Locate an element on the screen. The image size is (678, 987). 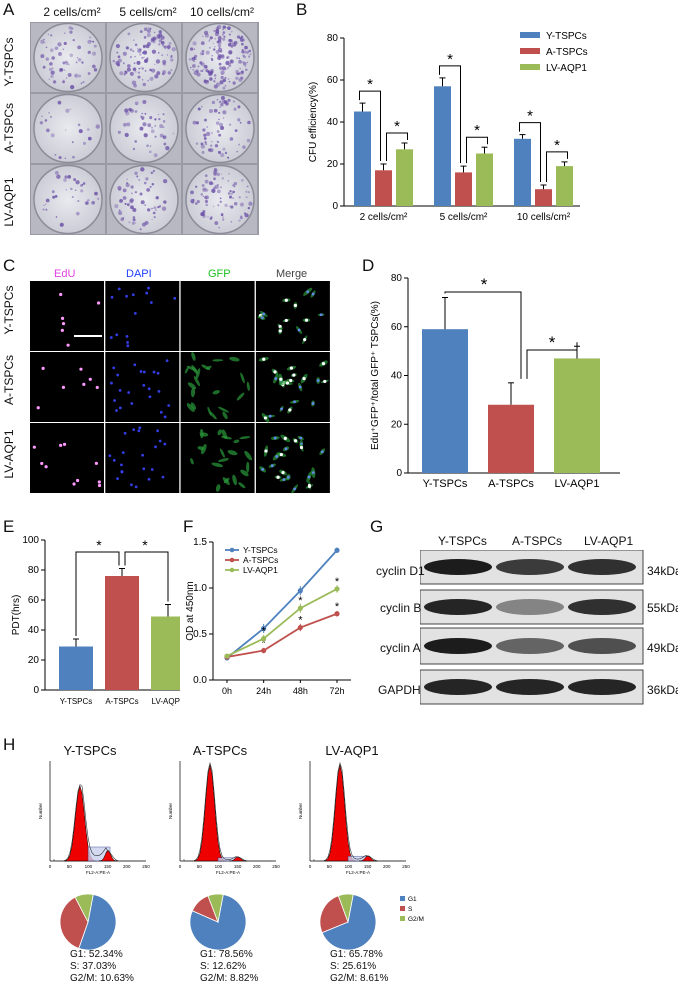
col-header-edu: EdU is located at coordinates (65, 274).